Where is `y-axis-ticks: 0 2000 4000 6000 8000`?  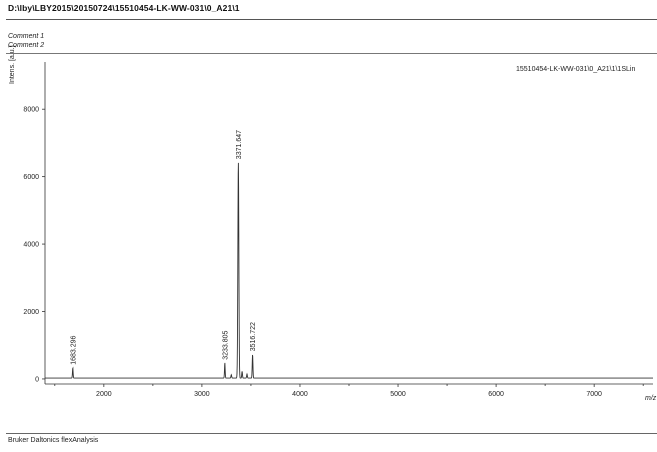
y-axis-ticks: 0 2000 4000 6000 8000 is located at coordinates (34, 245).